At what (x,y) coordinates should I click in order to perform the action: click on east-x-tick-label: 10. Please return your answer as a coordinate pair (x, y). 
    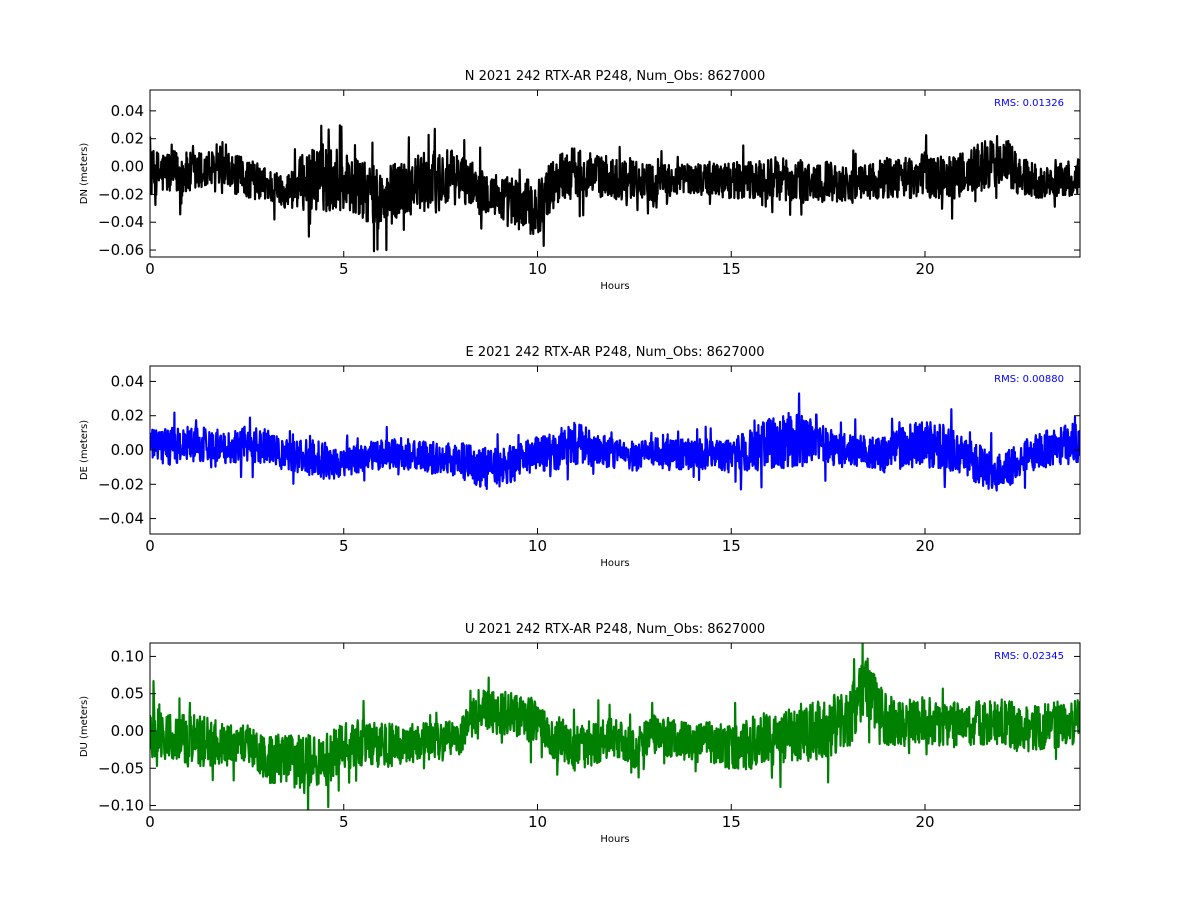
    Looking at the image, I should click on (537, 546).